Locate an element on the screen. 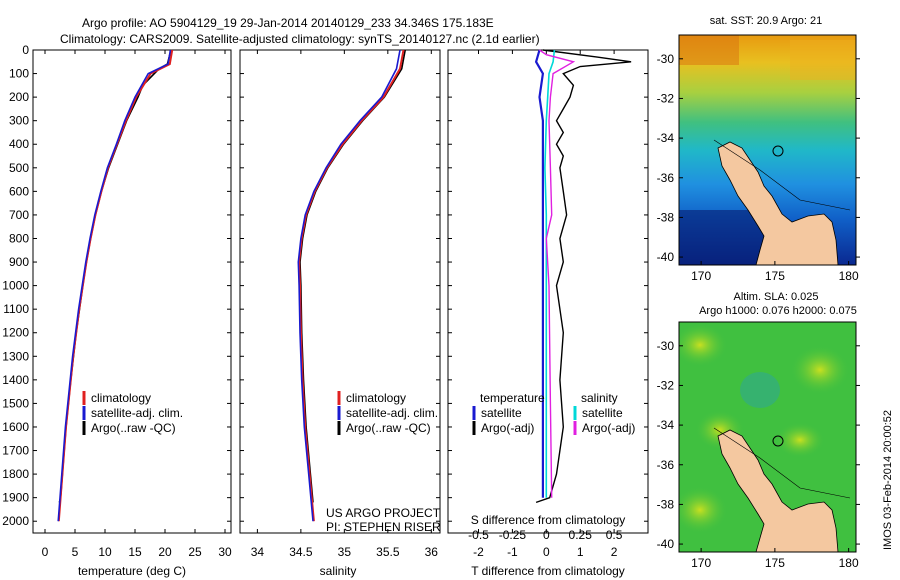 This screenshot has width=900, height=580. top-tick-label: -0.5 is located at coordinates (478, 535).